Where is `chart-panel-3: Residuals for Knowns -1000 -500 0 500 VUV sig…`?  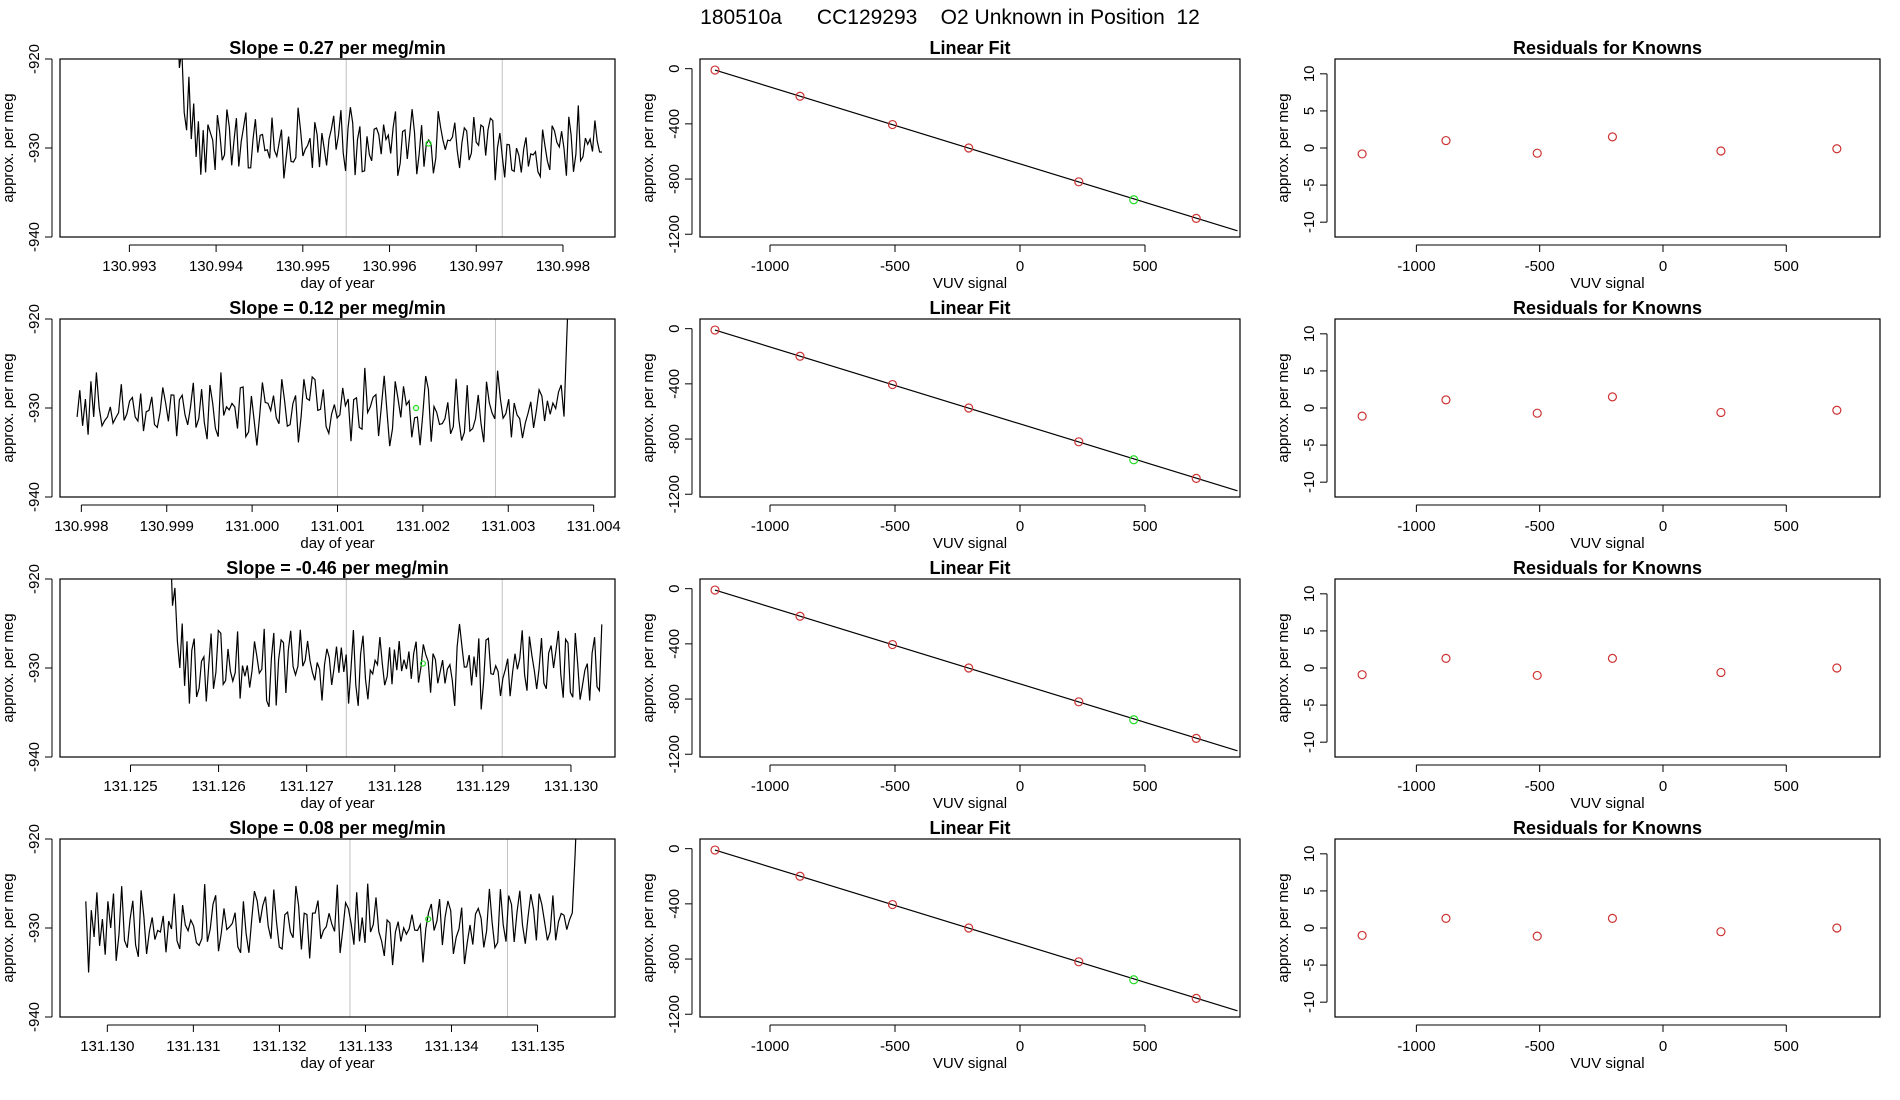 chart-panel-3: Residuals for Knowns -1000 -500 0 500 VUV sig… is located at coordinates (1578, 165).